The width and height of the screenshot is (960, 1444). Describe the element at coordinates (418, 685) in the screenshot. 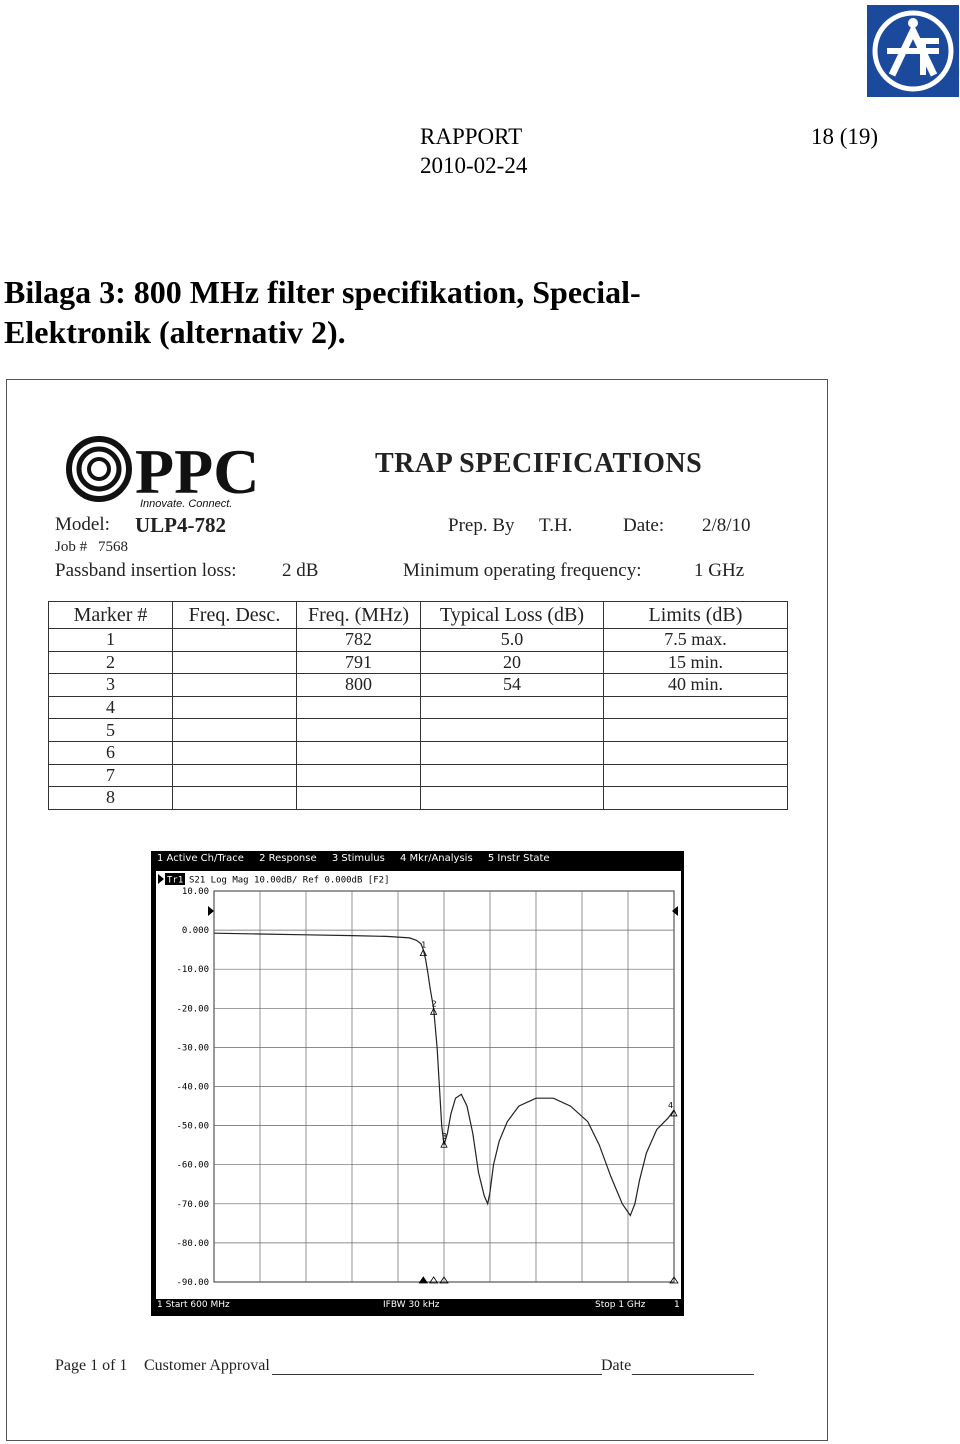

I see `table-row: 3 800 54 40 min.` at that location.